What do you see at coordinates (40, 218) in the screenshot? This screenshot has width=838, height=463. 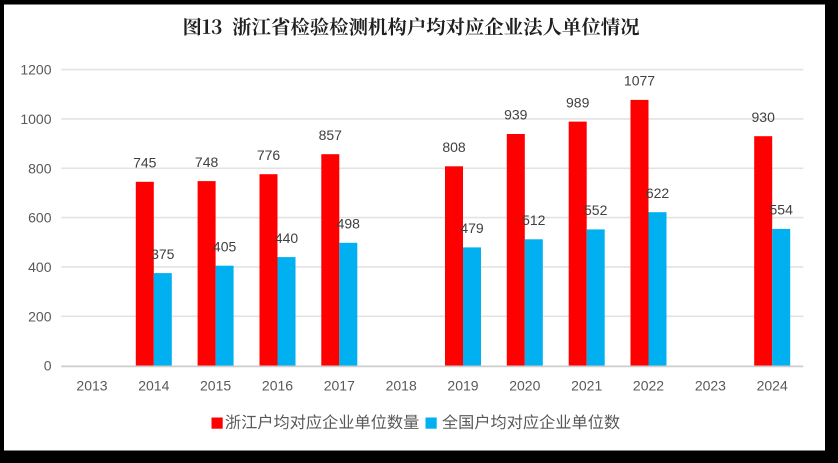 I see `svg-text: 600` at bounding box center [40, 218].